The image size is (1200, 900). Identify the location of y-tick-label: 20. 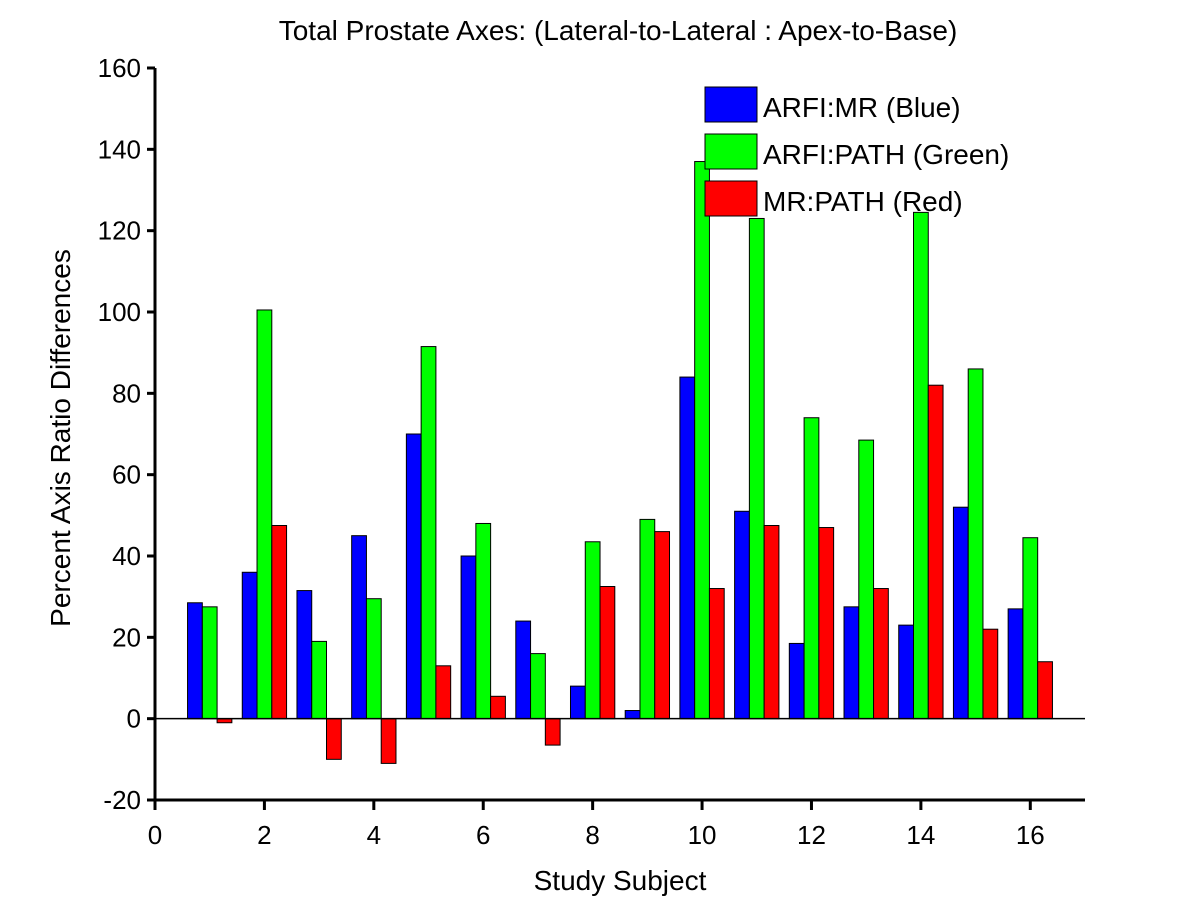
(126, 637).